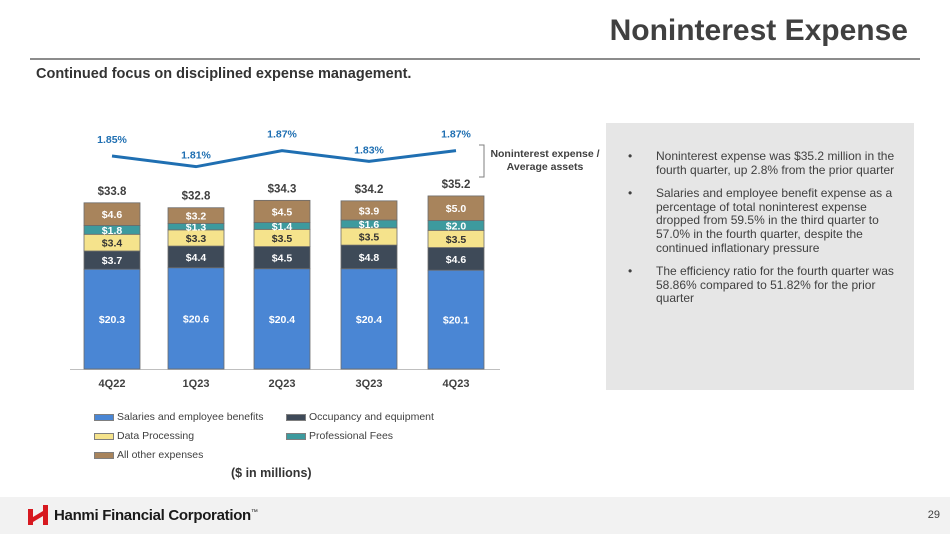  Describe the element at coordinates (369, 384) in the screenshot. I see `x-tick-label: 3Q23` at that location.